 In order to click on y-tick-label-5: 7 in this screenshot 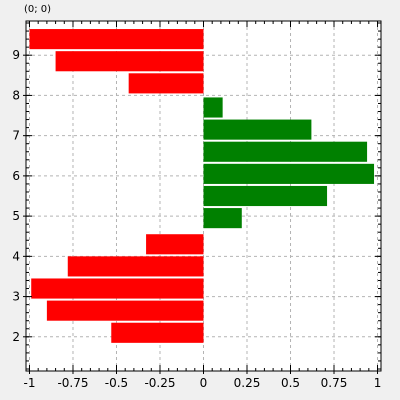, I will do `click(16, 136)`.